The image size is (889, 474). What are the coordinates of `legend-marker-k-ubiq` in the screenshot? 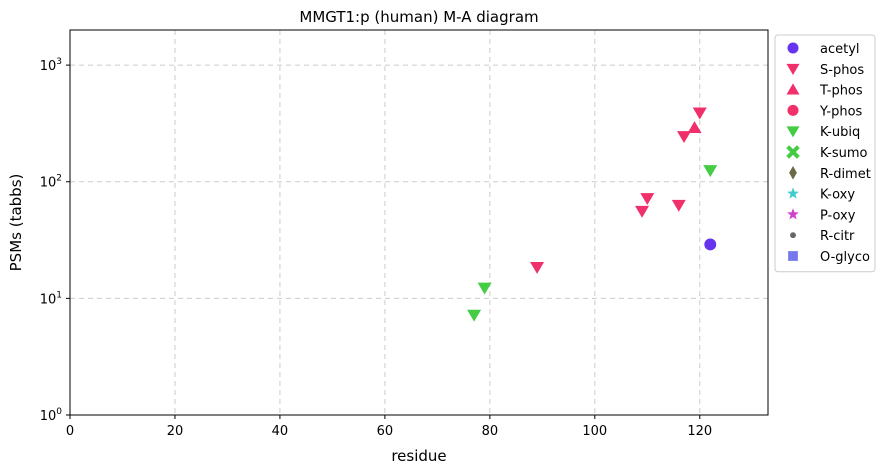 It's located at (793, 132).